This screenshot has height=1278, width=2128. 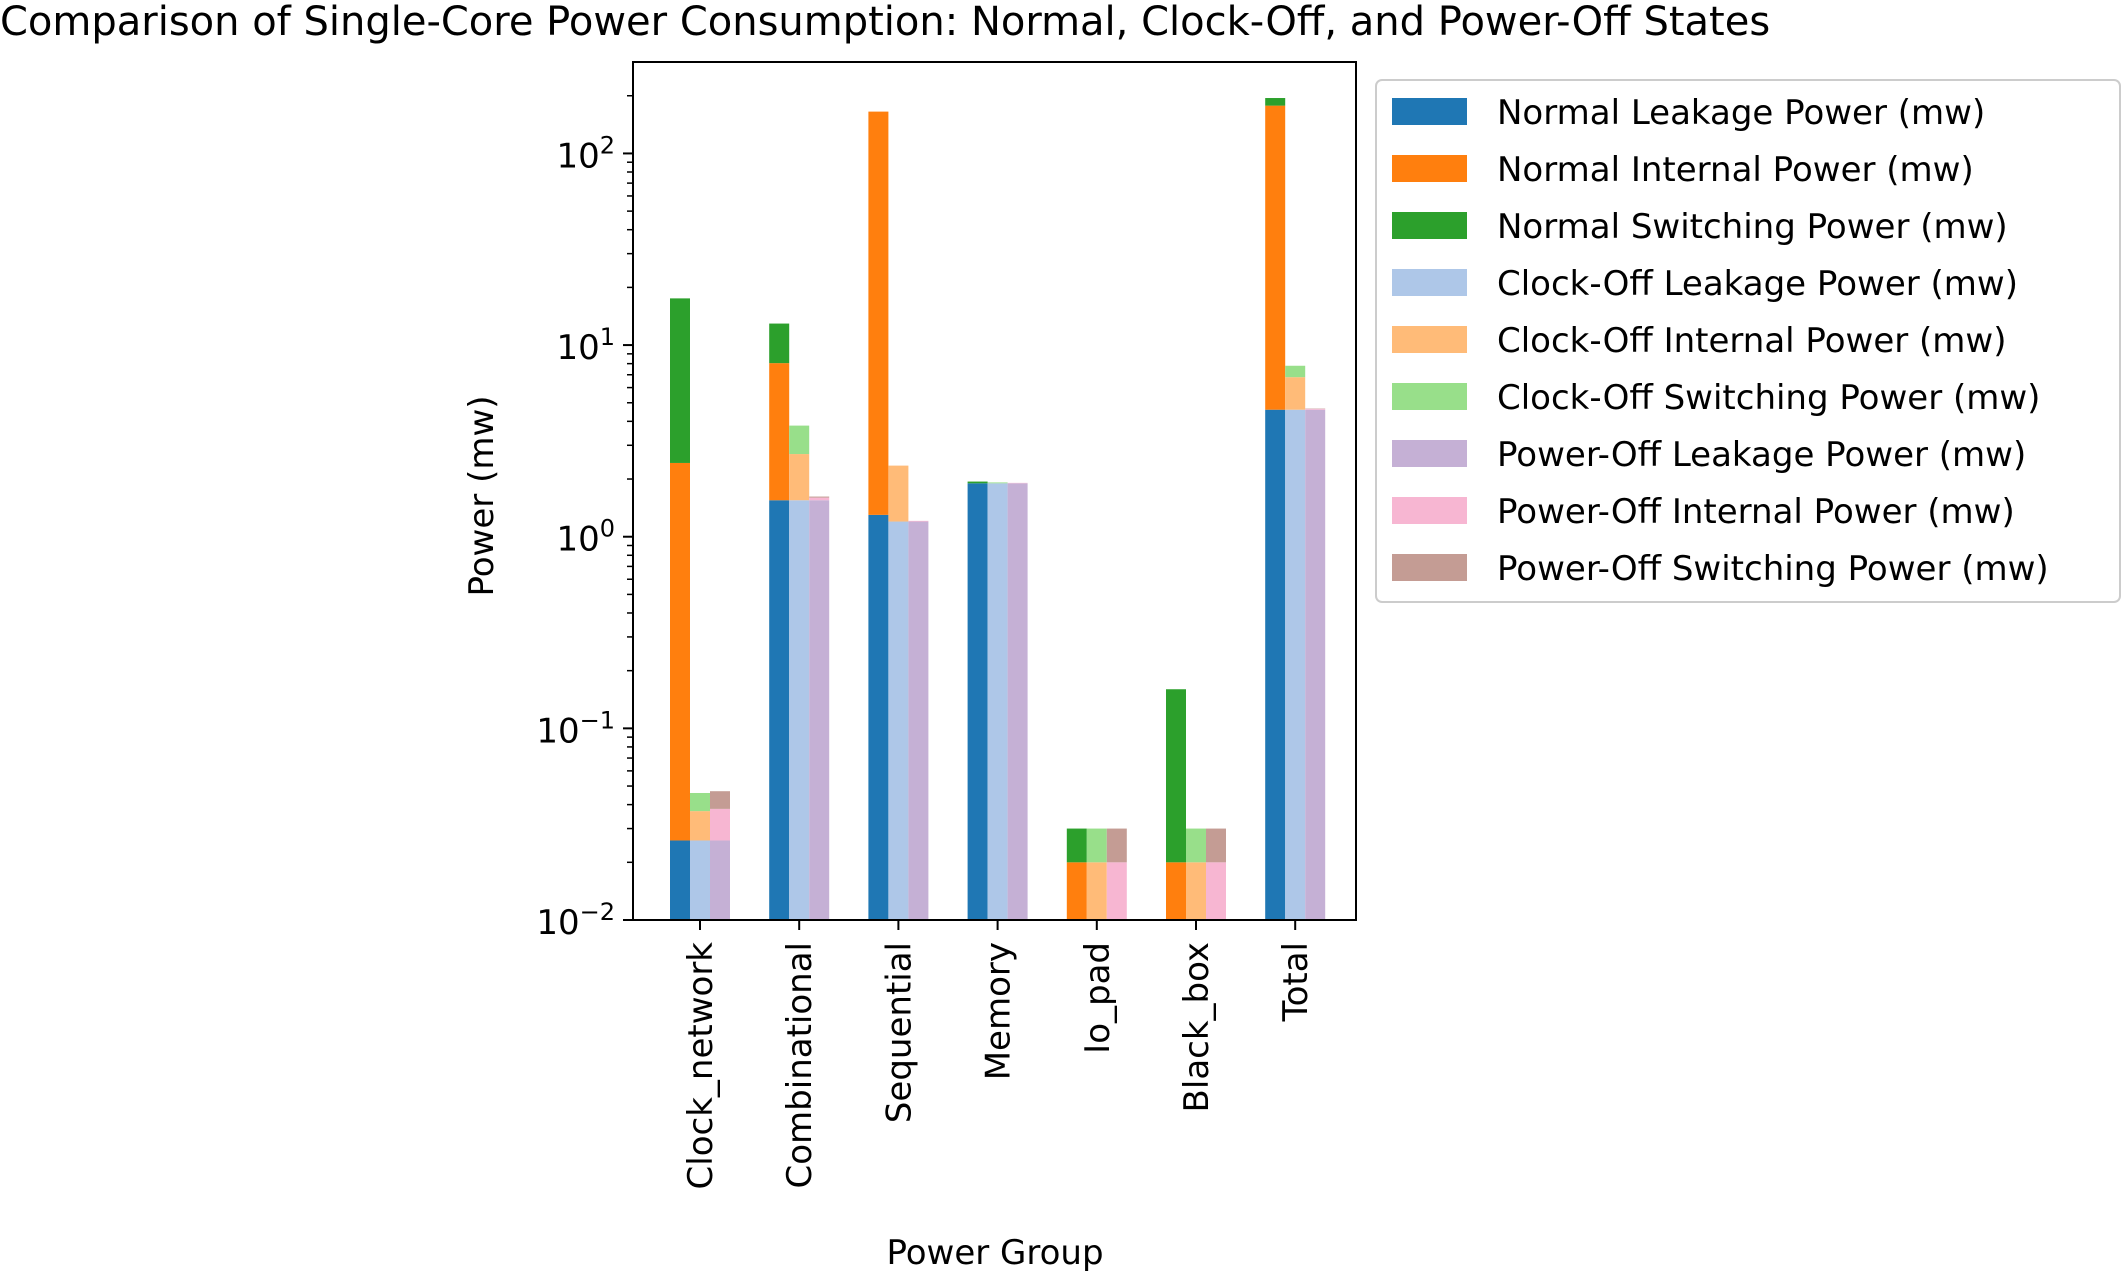 I want to click on bar-combinational-power-off-internal, so click(x=819, y=499).